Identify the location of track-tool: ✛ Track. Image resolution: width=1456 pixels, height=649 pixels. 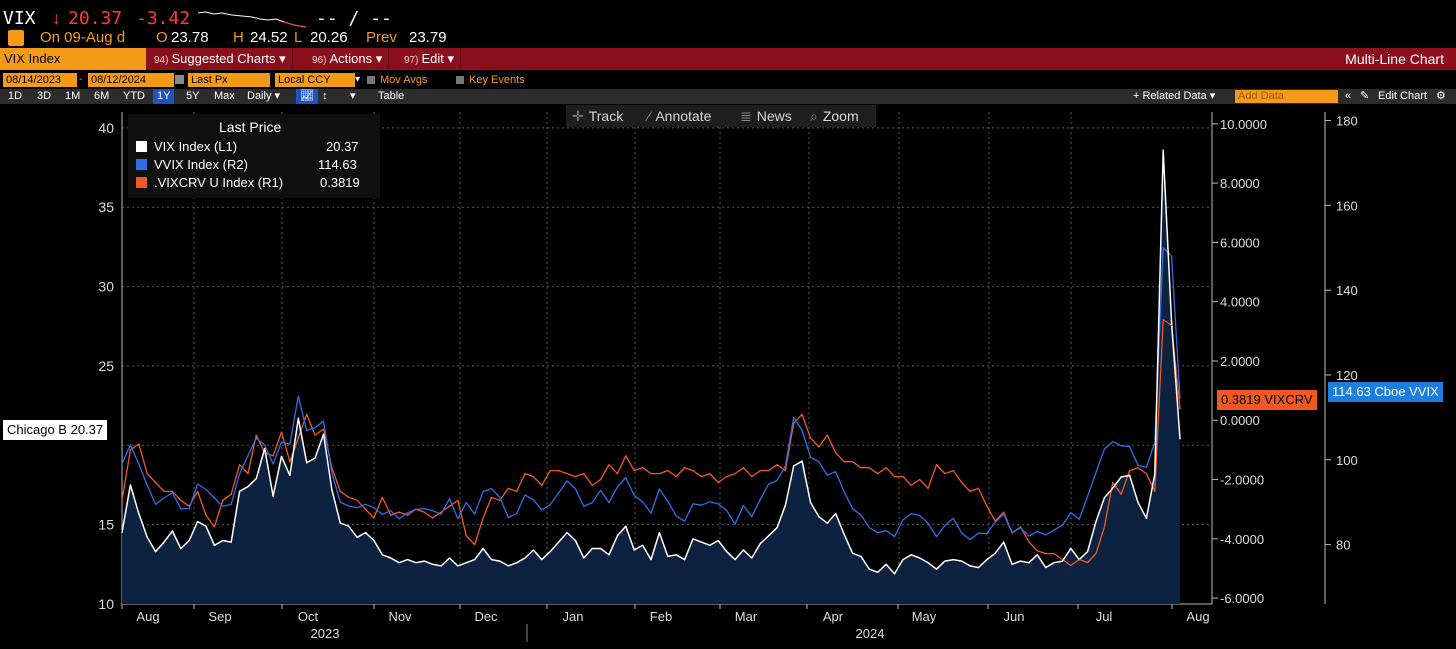
(598, 116).